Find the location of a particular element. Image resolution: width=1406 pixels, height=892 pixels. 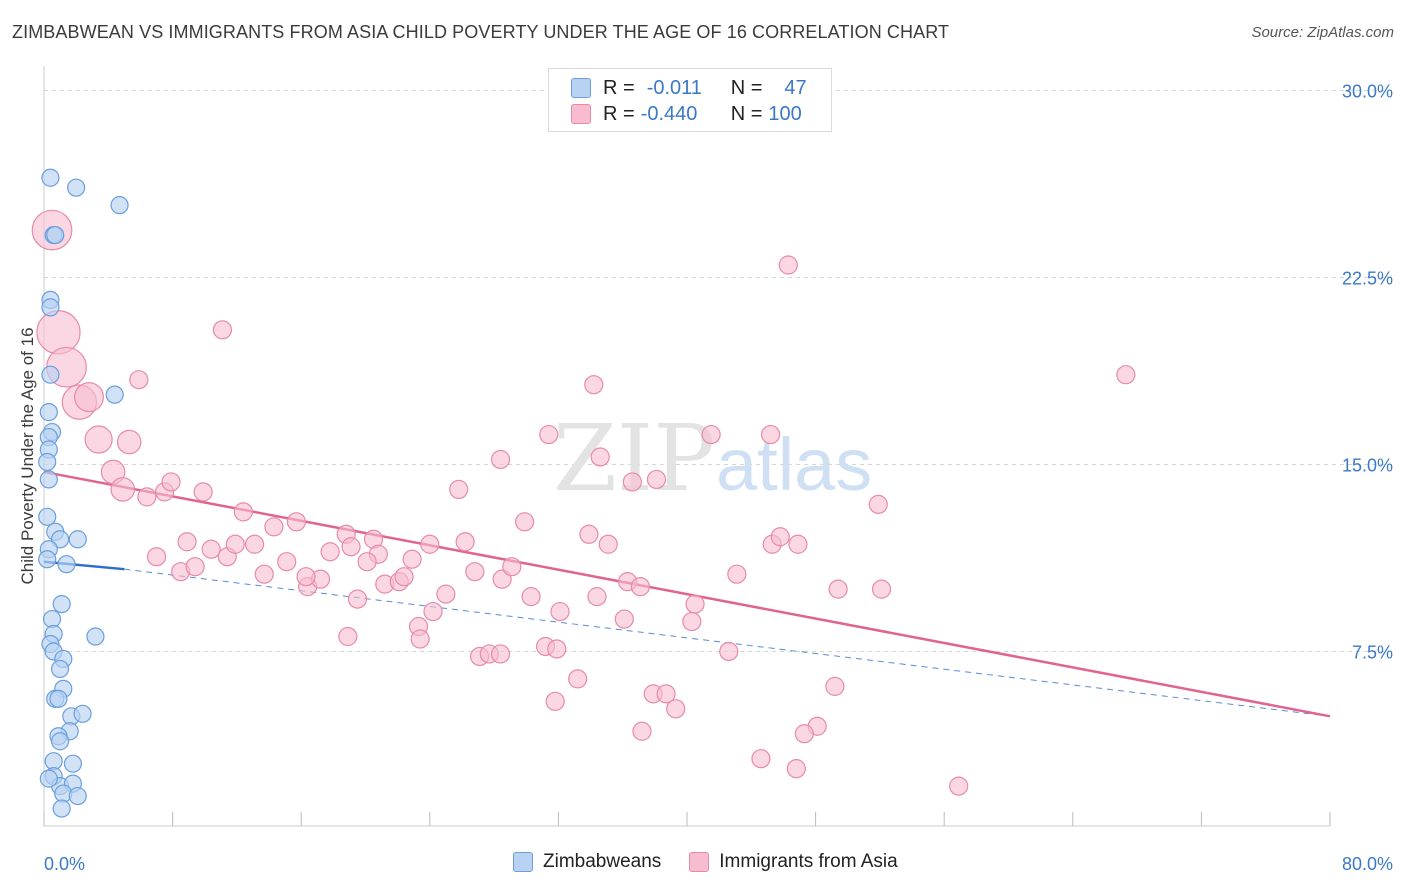

x-tick-label: 80.0% is located at coordinates (1367, 864).